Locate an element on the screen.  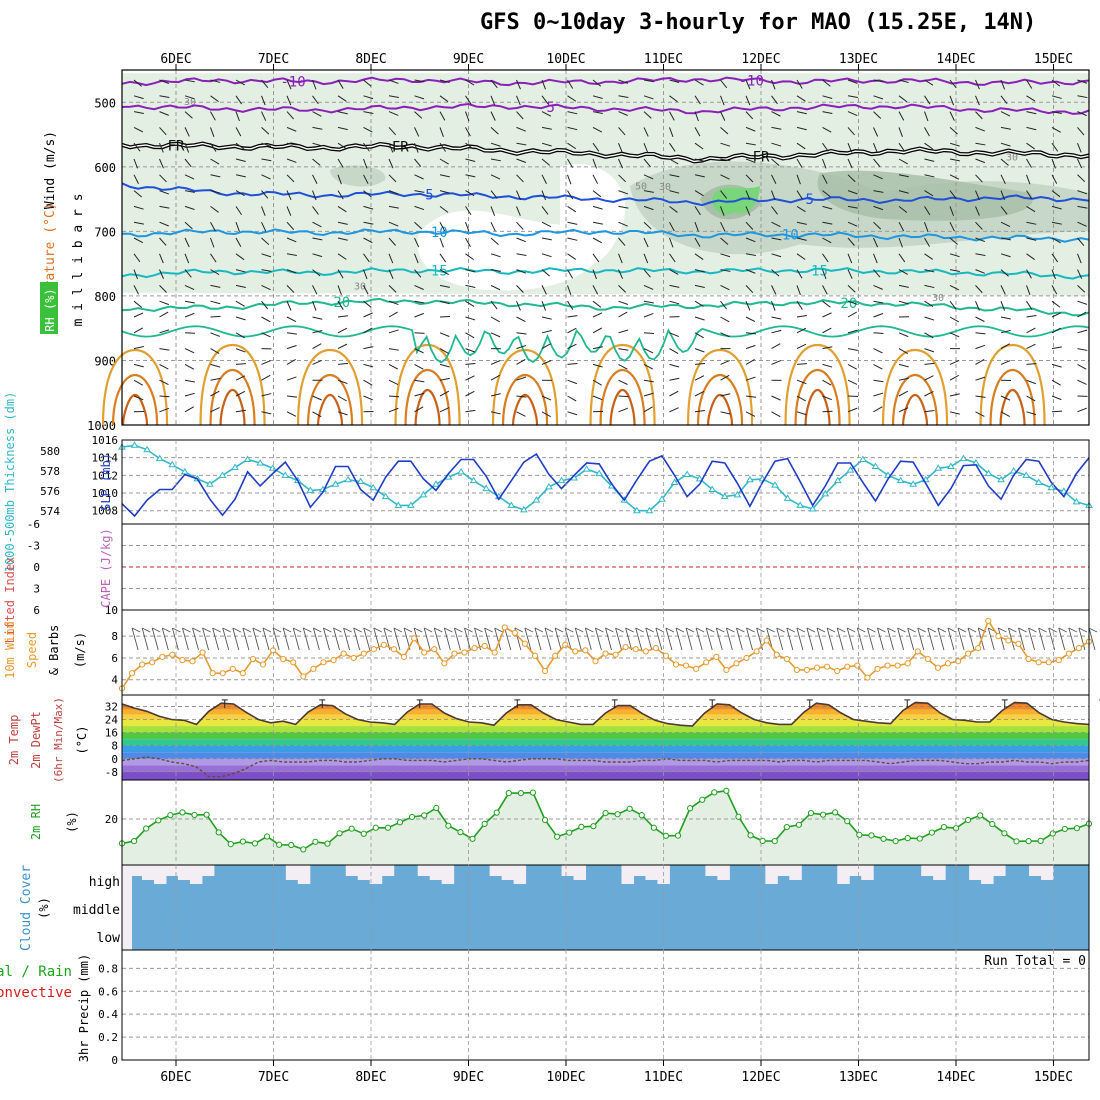
profile-ytick-label: 900 is located at coordinates (105, 361).